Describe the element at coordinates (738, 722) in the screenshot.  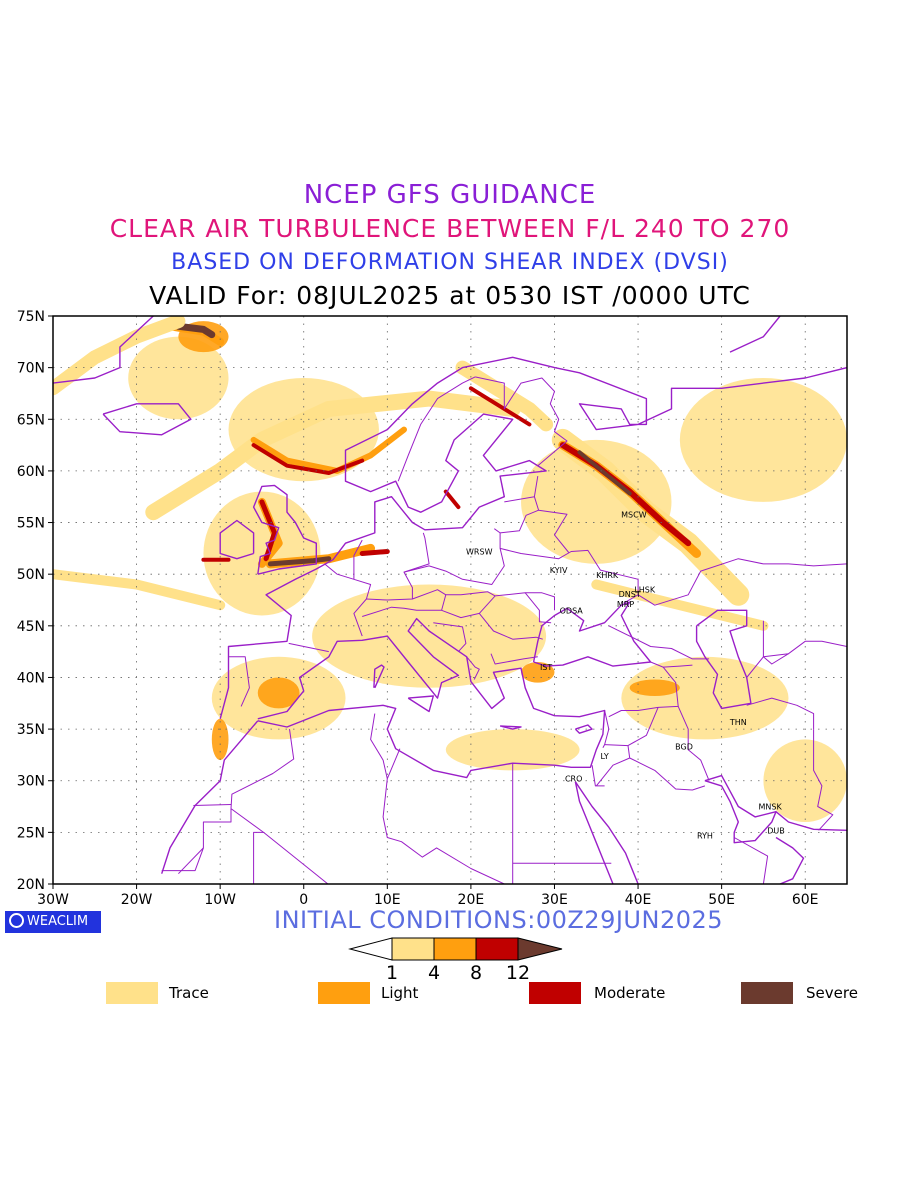
I see `station-thn: THN` at that location.